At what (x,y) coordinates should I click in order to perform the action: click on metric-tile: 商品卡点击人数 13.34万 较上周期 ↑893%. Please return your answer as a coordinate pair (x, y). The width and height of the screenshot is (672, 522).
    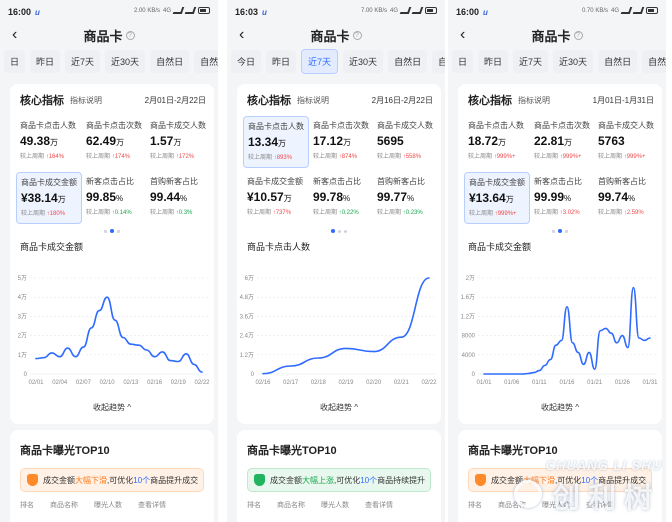
    Looking at the image, I should click on (276, 142).